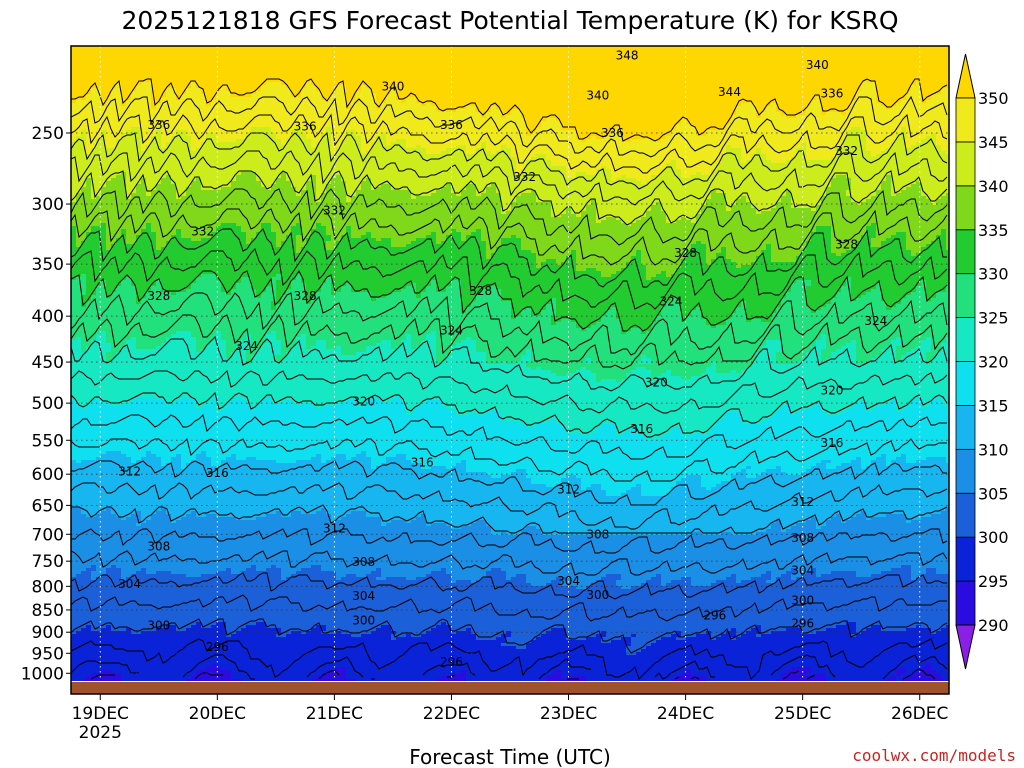 The image size is (1024, 768). Describe the element at coordinates (831, 390) in the screenshot. I see `contour-label: 320` at that location.